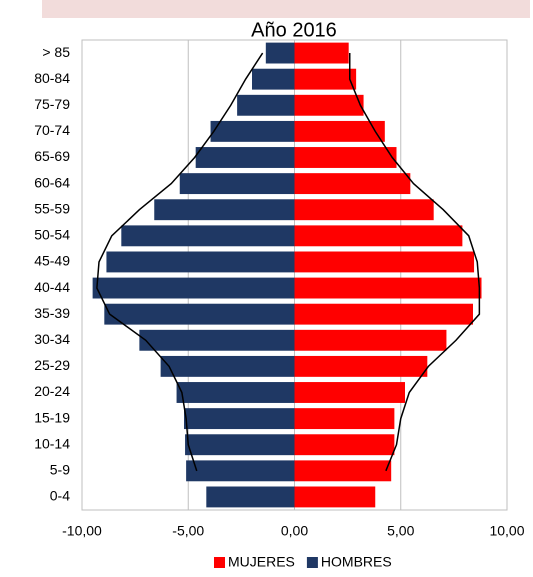 The width and height of the screenshot is (533, 577). What do you see at coordinates (52, 182) in the screenshot?
I see `y-tick-label: 60-64` at bounding box center [52, 182].